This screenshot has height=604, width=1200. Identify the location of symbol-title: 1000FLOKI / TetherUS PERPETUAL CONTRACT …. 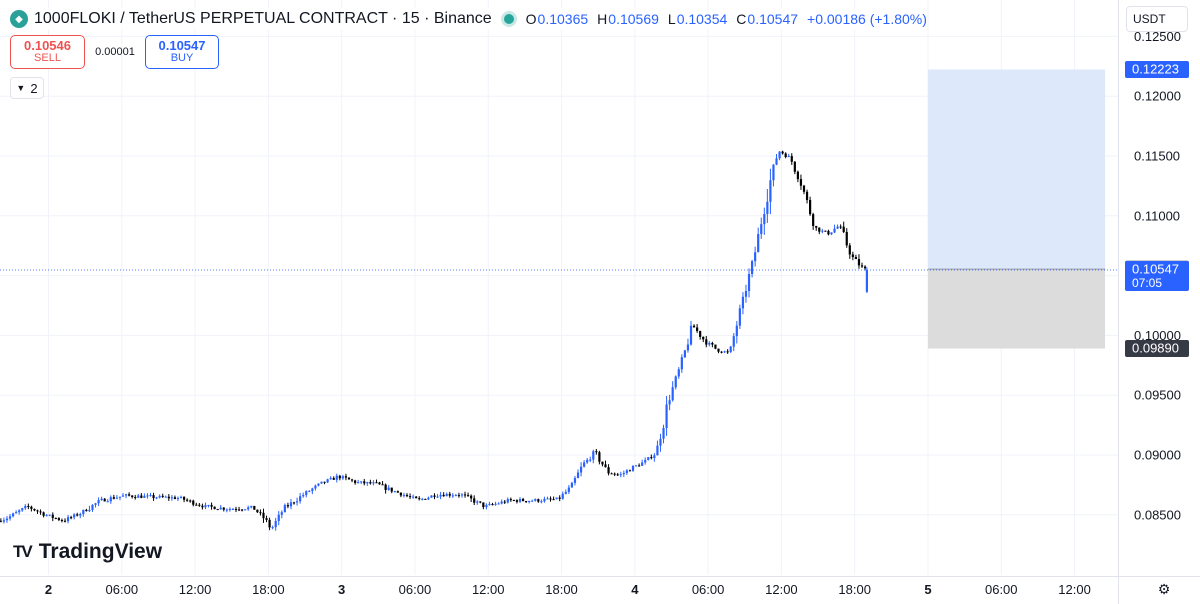
(263, 18).